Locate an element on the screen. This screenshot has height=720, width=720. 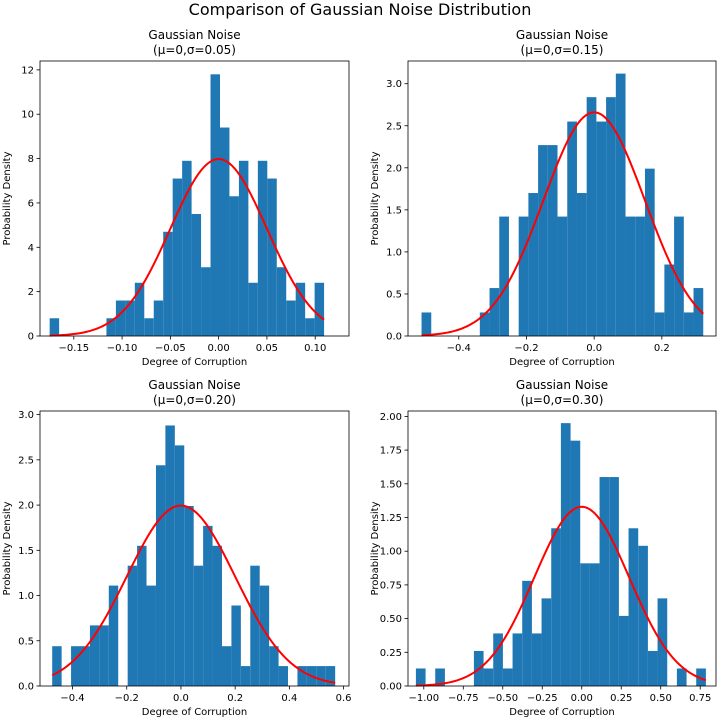
subplot-title-line: (μ=0,σ=0.15) is located at coordinates (562, 50).